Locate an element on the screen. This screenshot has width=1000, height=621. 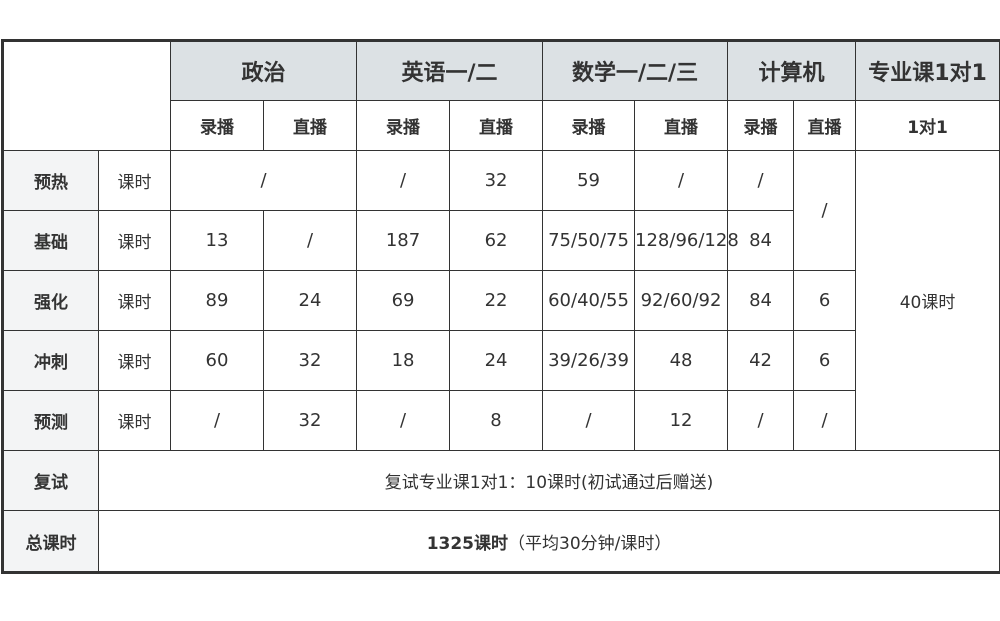
total-note: （平均30分钟/课时） is located at coordinates (590, 543).